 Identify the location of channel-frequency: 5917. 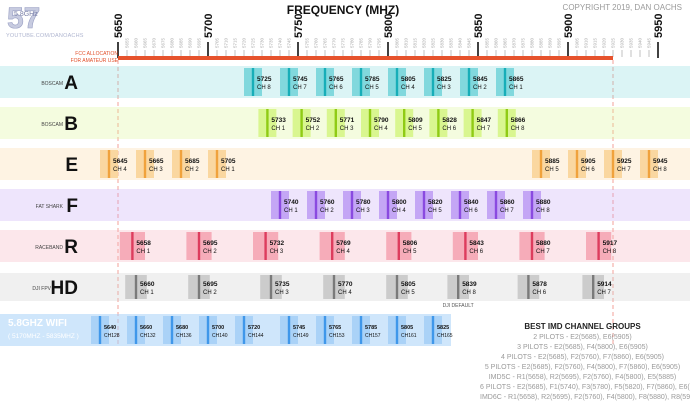
(610, 243).